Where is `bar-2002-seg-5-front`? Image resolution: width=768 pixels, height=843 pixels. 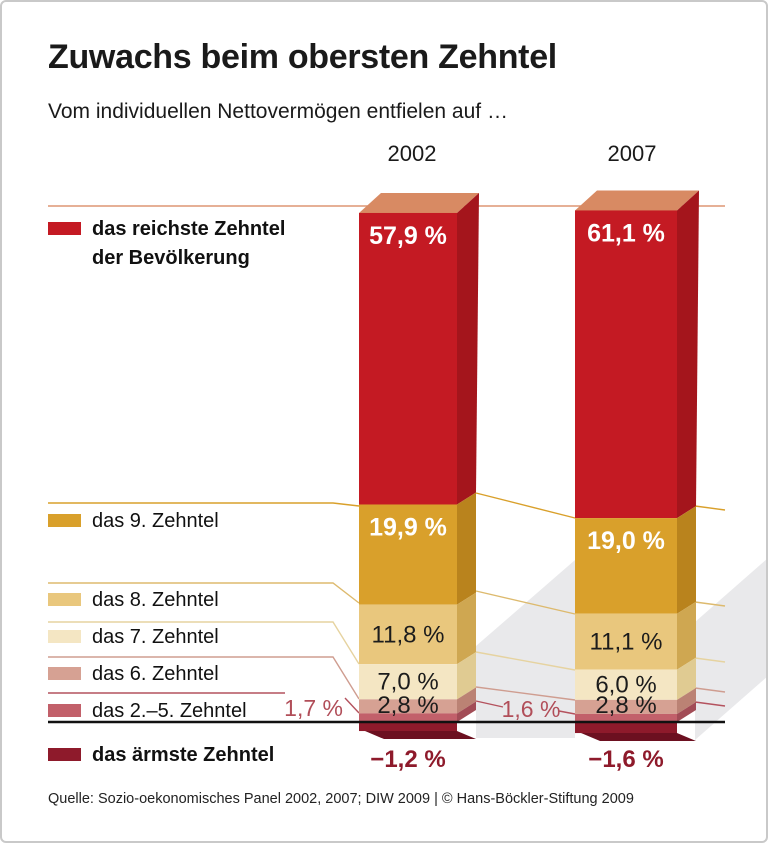
bar-2002-seg-5-front is located at coordinates (408, 717).